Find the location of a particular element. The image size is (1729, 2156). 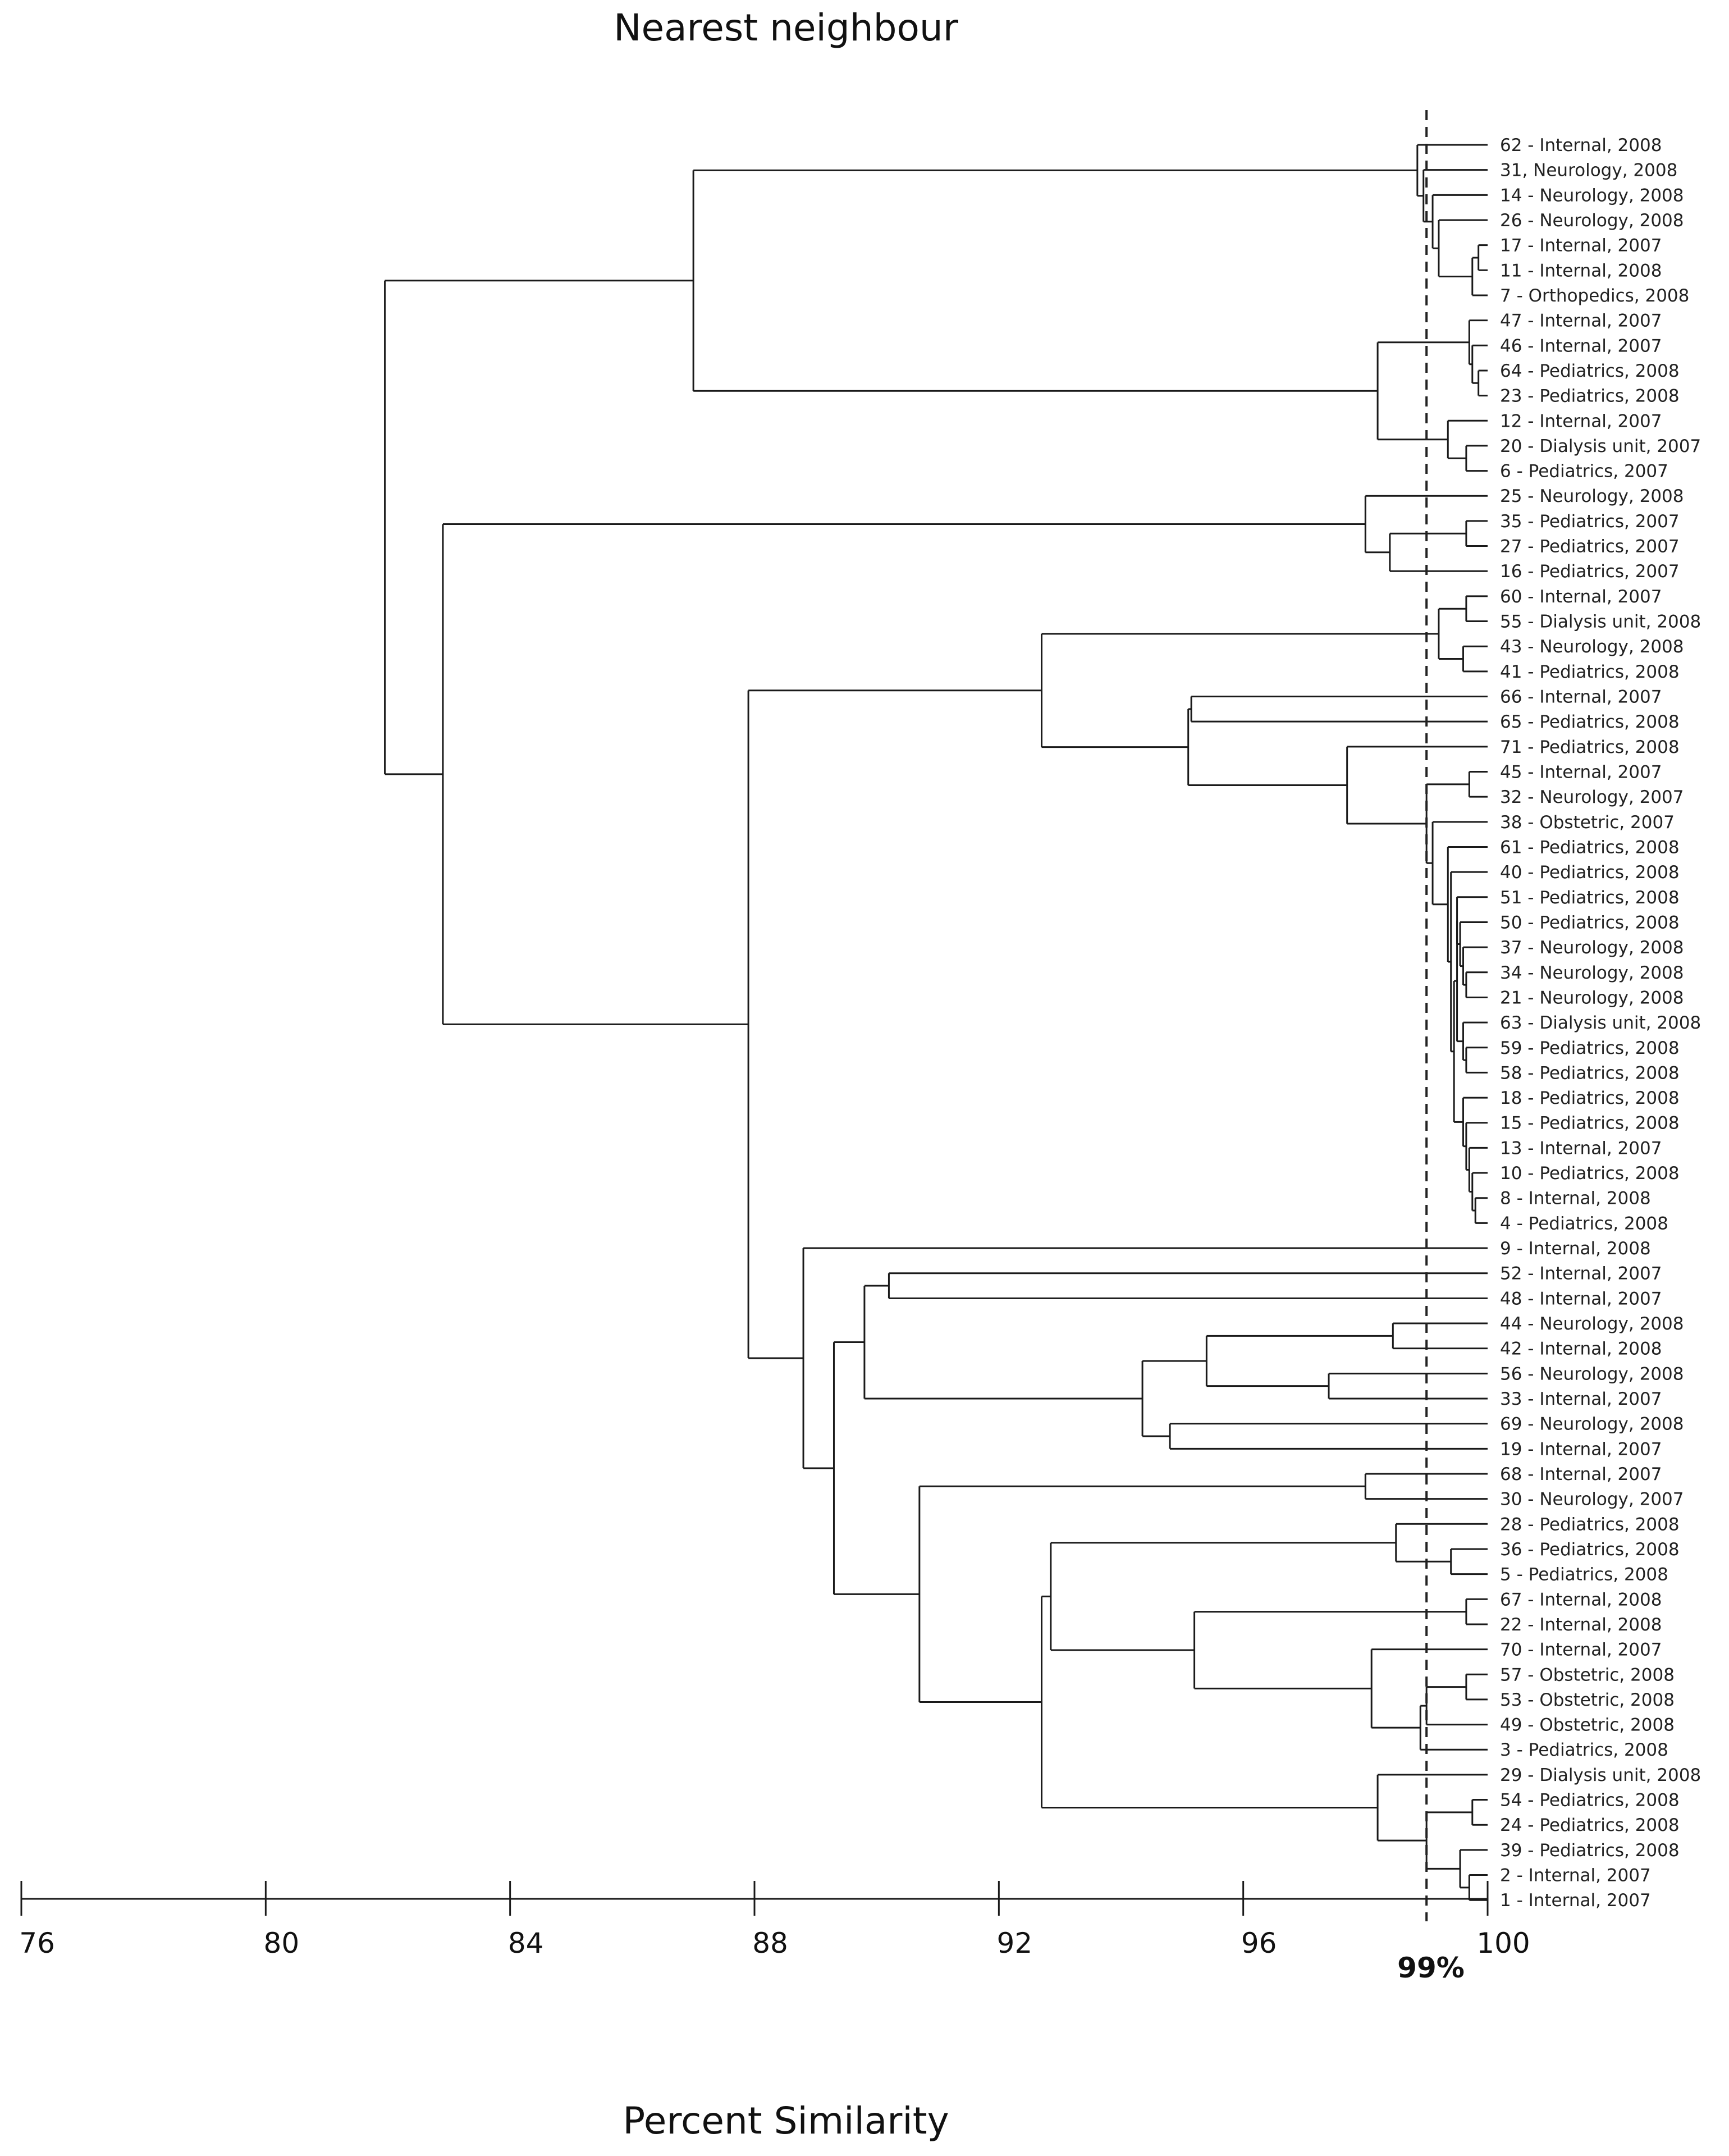

leaf-label: 66 - Internal, 2007 is located at coordinates (1581, 697).